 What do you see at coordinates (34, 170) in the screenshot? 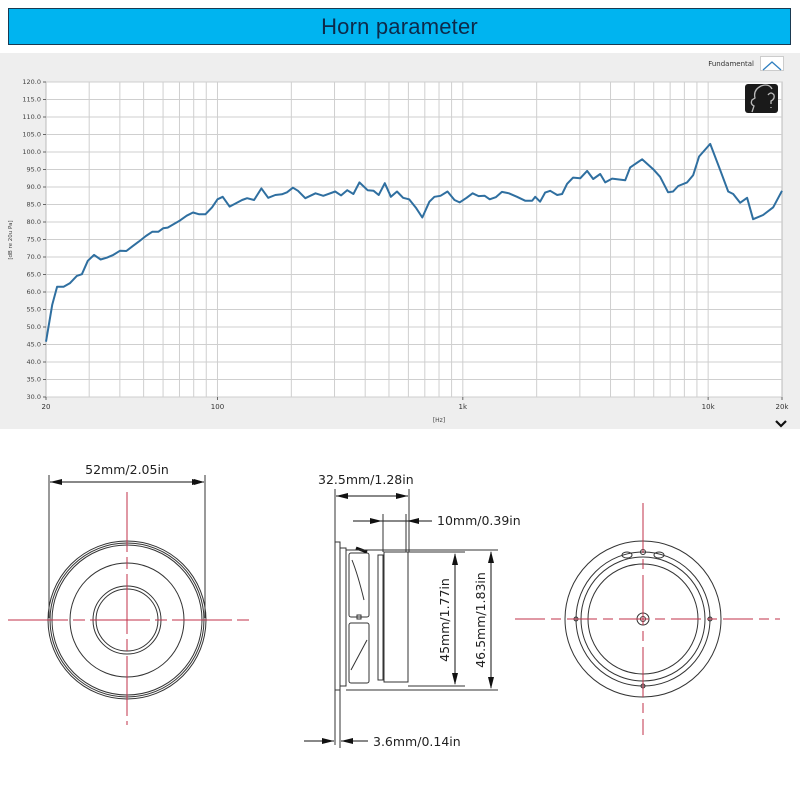
I see `y-tick-label: 95.0` at bounding box center [34, 170].